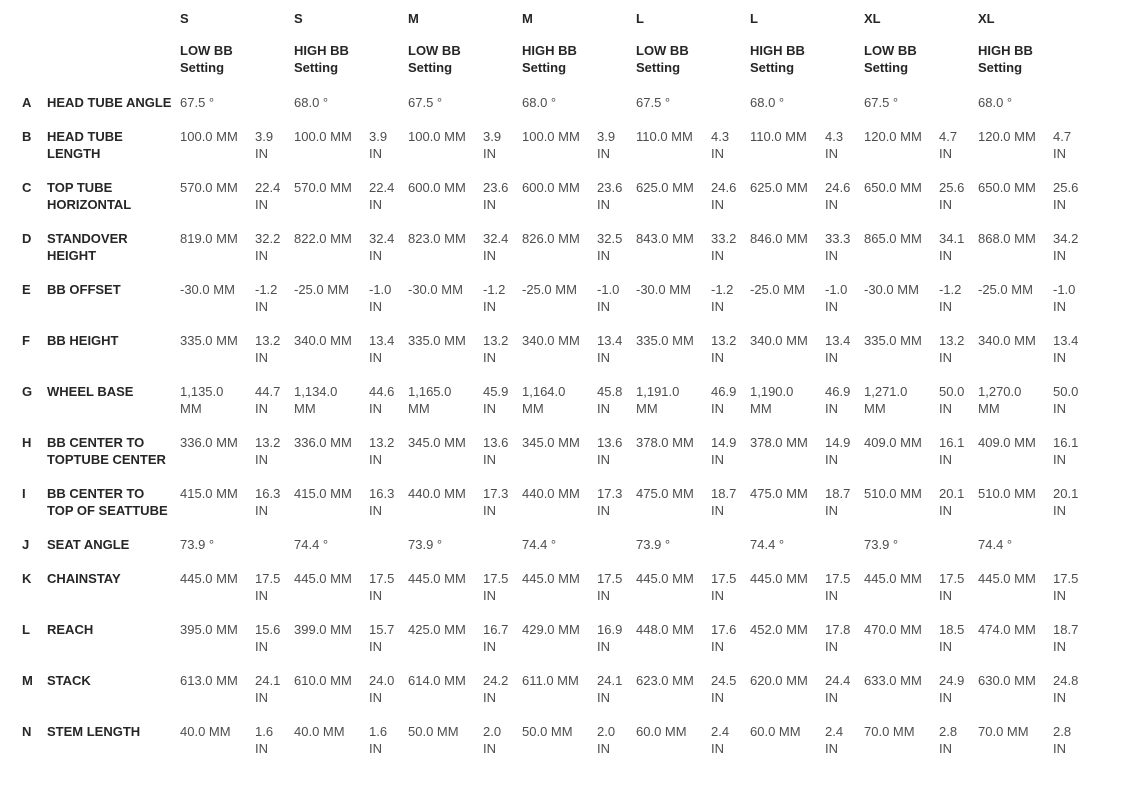 The height and width of the screenshot is (786, 1136). Describe the element at coordinates (948, 145) in the screenshot. I see `in-value: 4.7 IN` at that location.